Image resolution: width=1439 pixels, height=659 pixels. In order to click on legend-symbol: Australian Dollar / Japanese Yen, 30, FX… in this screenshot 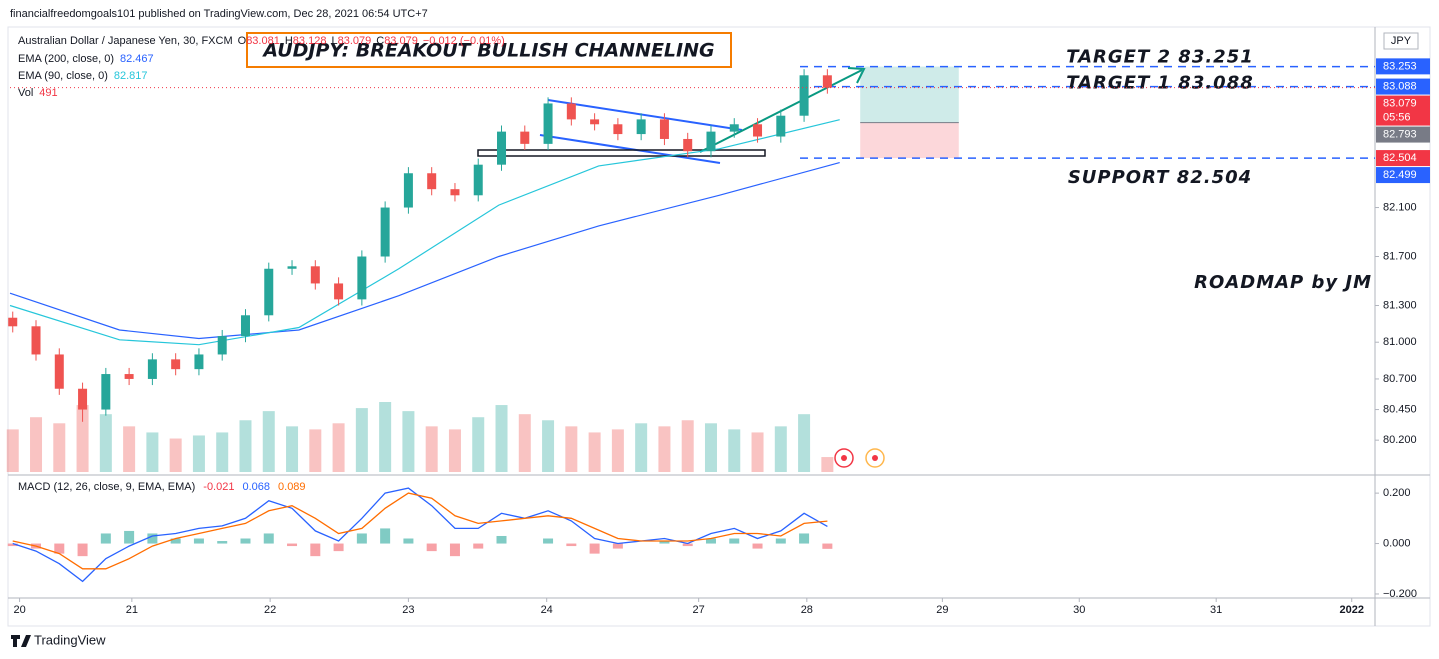, I will do `click(261, 41)`.